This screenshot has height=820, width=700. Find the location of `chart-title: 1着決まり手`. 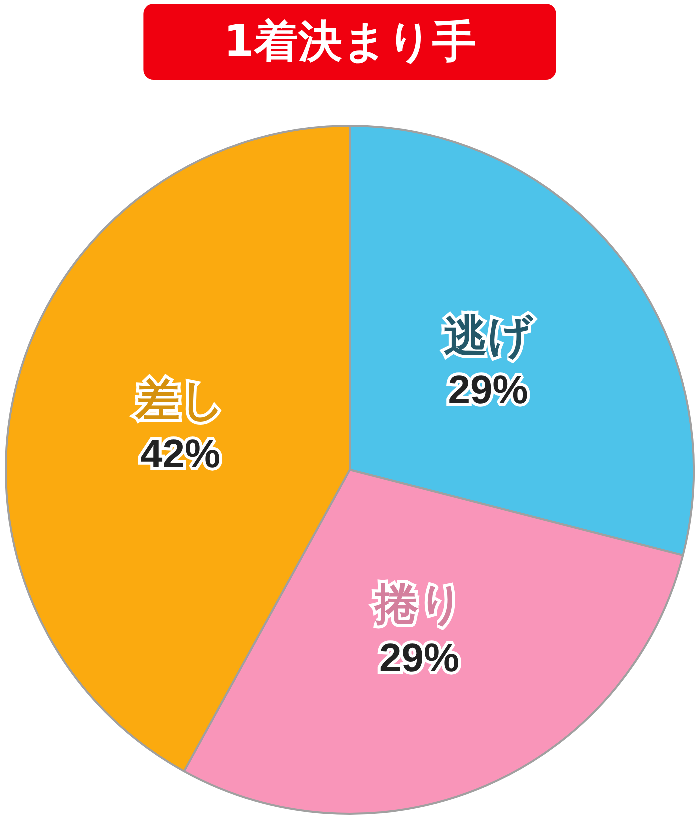

chart-title: 1着決まり手 is located at coordinates (350, 42).